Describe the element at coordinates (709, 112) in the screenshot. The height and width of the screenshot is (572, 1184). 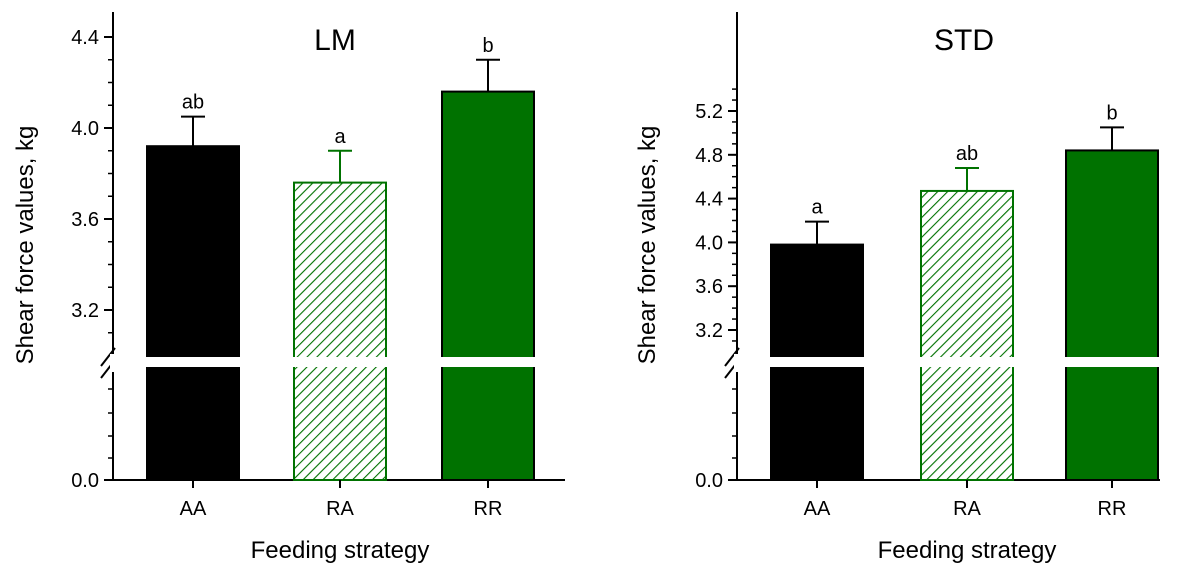
I see `y-tick-label: 5.2` at that location.